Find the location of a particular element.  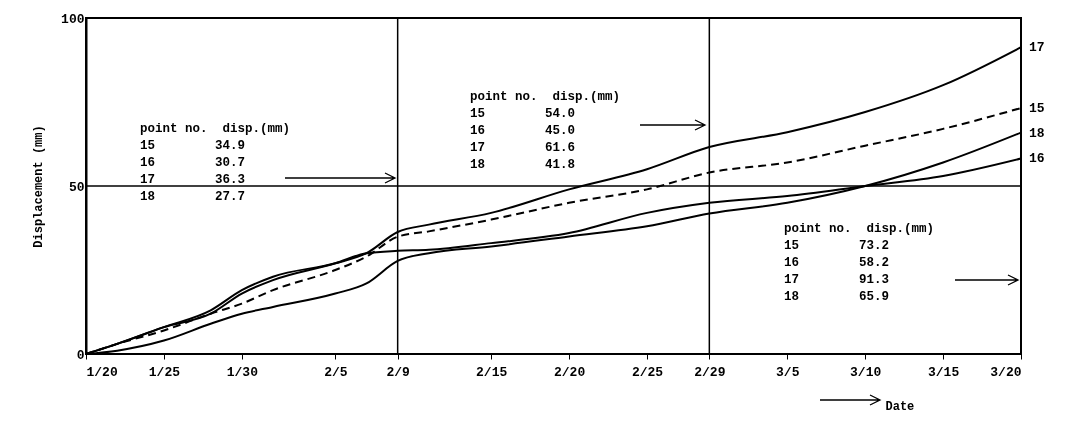

y-tick-label: 100 is located at coordinates (73, 19).